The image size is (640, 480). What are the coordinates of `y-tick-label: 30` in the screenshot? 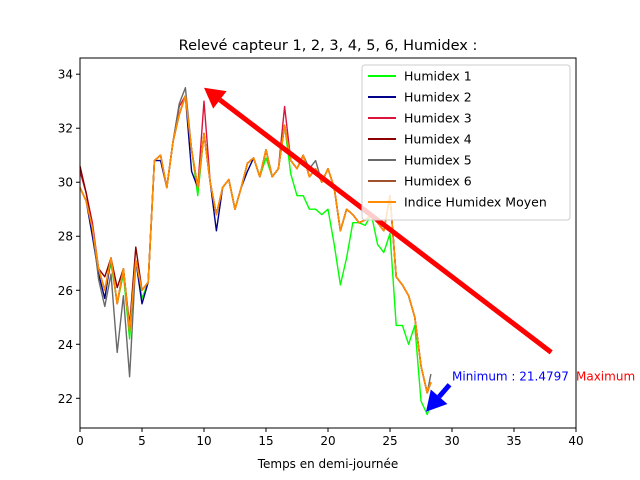 It's located at (65, 183).